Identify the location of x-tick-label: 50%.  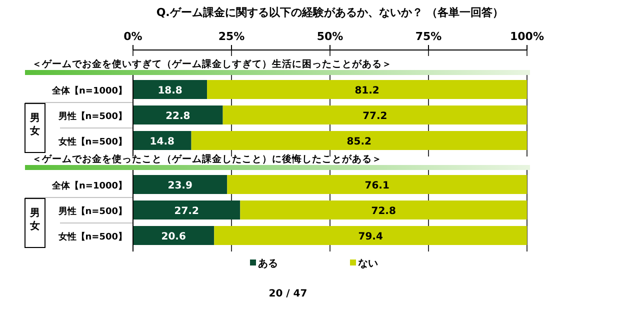
(330, 36).